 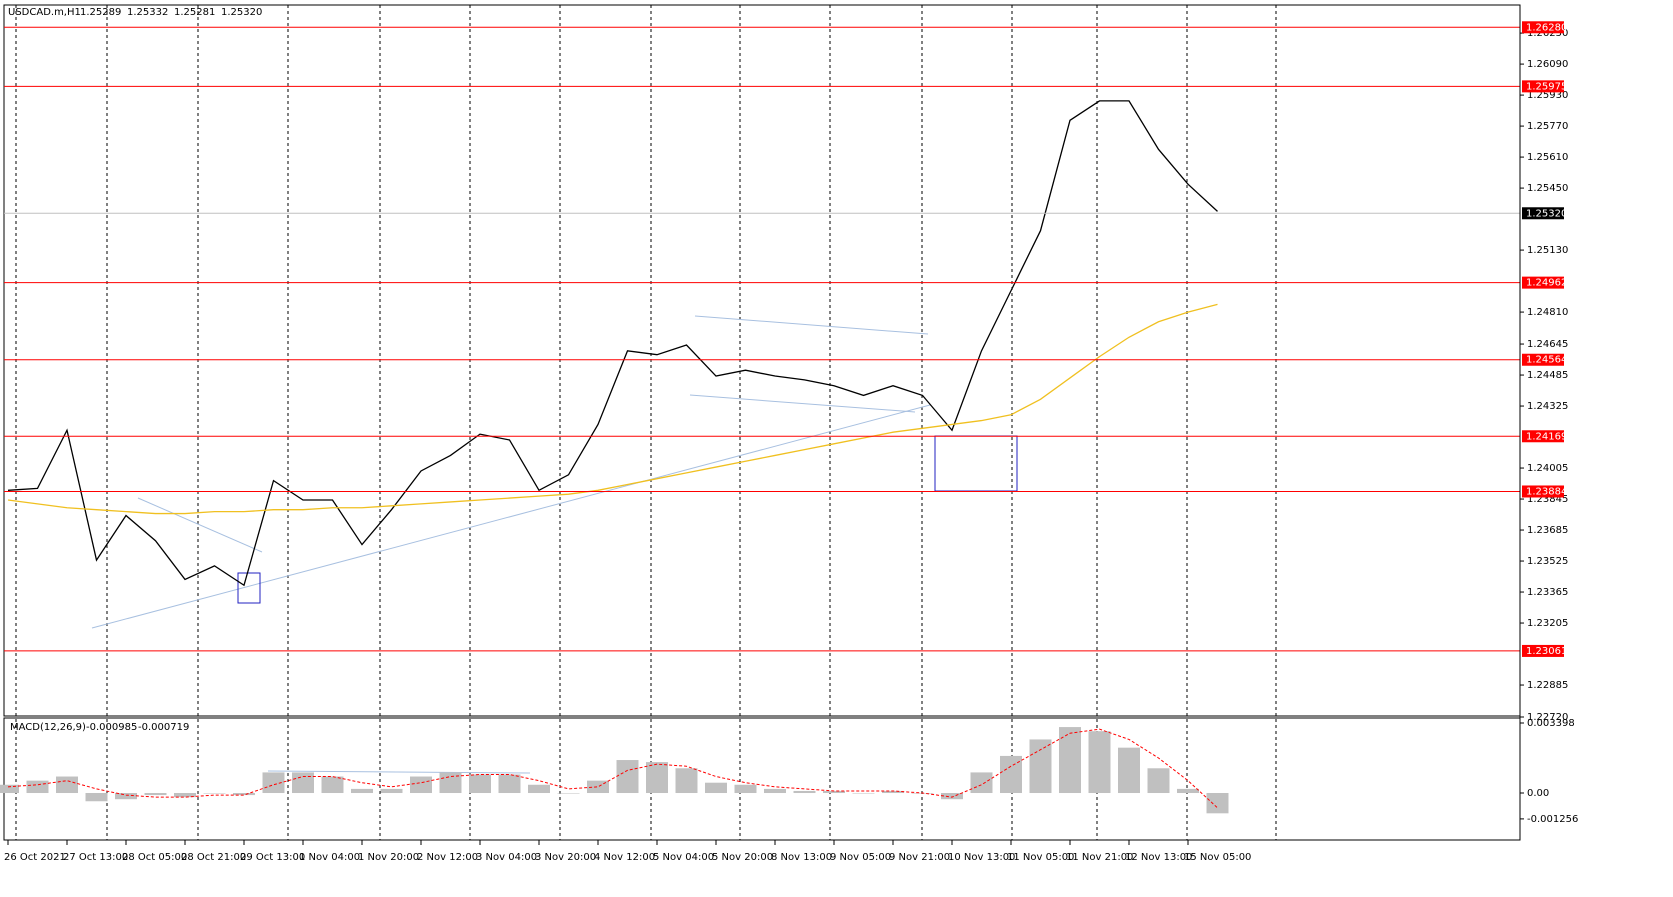 What do you see at coordinates (801, 857) in the screenshot?
I see `x-tick-label: 8 Nov 13:00` at bounding box center [801, 857].